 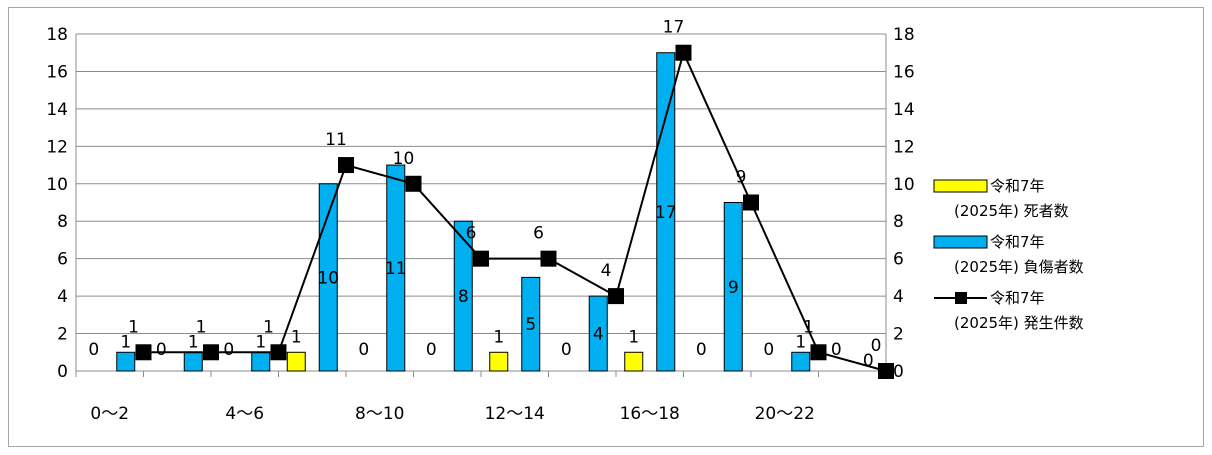 I want to click on y-left-tick-label: 14, so click(x=57, y=110).